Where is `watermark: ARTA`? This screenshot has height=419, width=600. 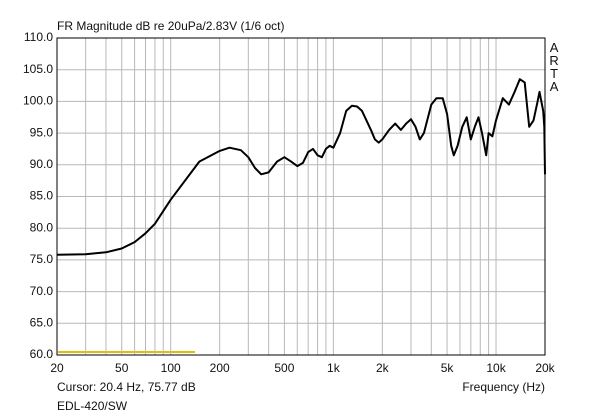
watermark: ARTA is located at coordinates (554, 66).